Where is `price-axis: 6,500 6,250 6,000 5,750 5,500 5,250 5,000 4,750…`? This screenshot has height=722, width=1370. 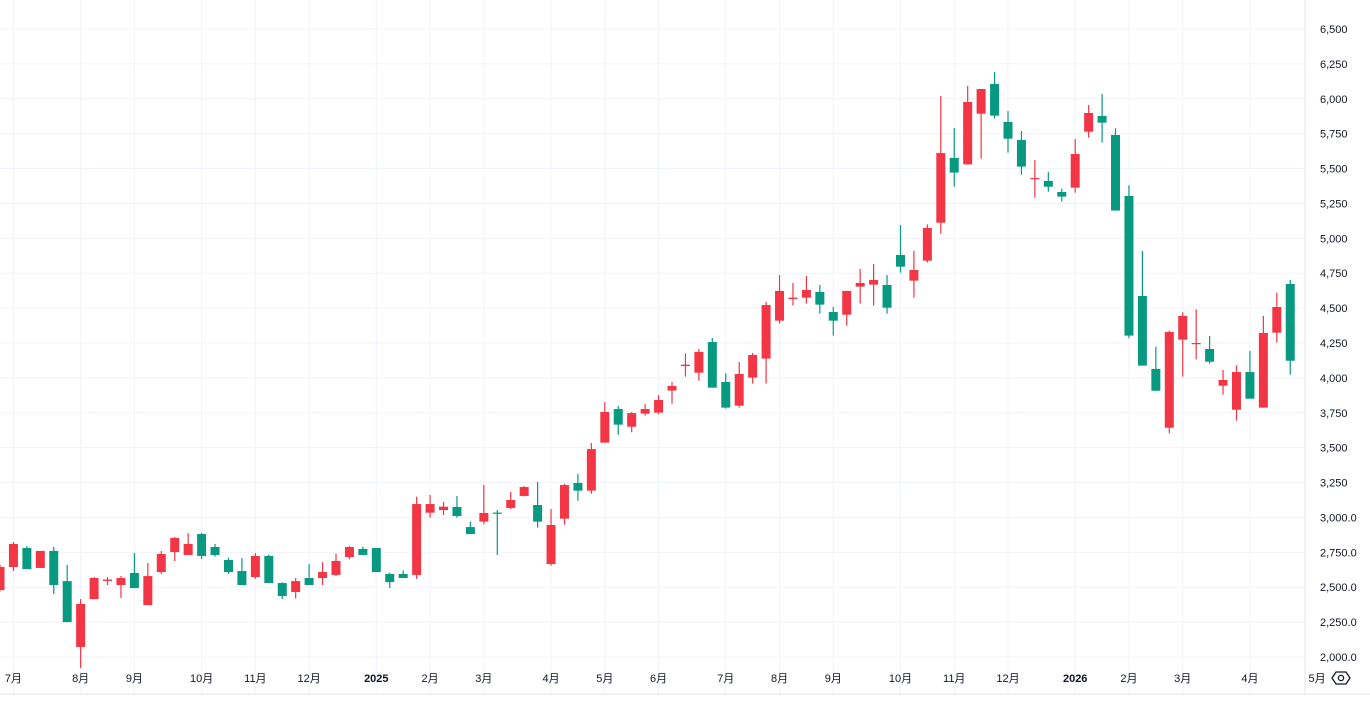 price-axis: 6,500 6,250 6,000 5,750 5,500 5,250 5,000 4,750… is located at coordinates (1338, 344).